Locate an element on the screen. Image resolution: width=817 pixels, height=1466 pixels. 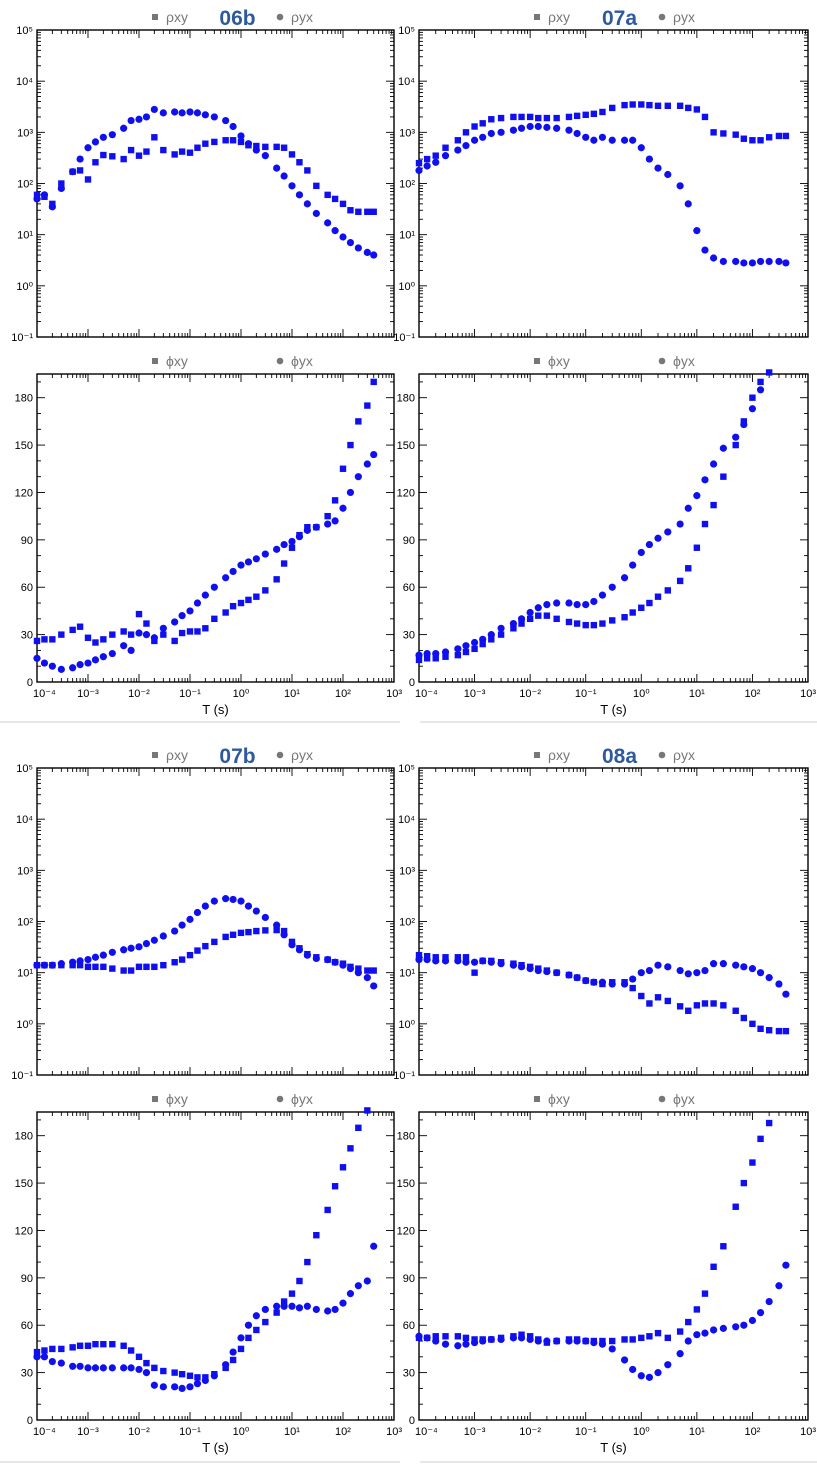
y-tick-label: 10⁴ is located at coordinates (24, 82).